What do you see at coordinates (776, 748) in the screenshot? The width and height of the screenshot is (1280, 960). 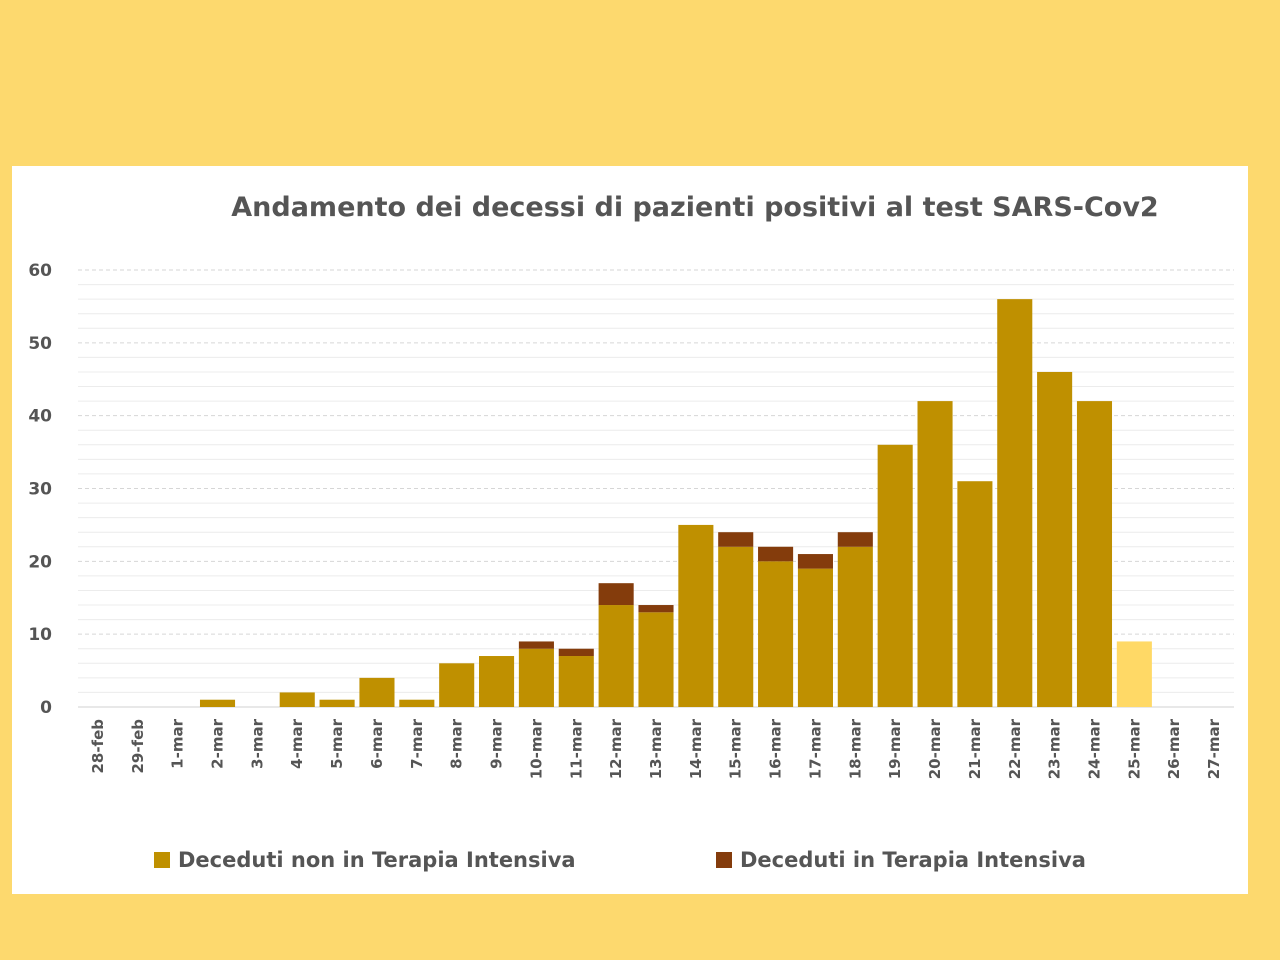 I see `x-tick-label: 16-mar` at bounding box center [776, 748].